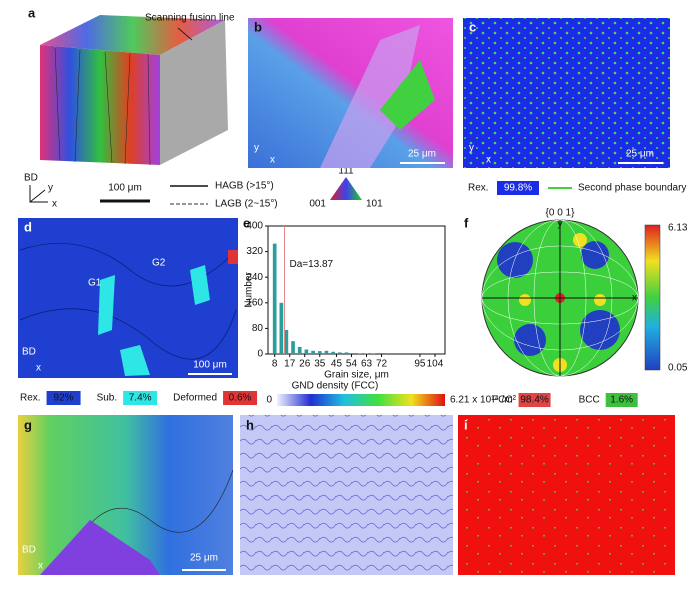  I want to click on x-tick-label: 35, so click(320, 364).